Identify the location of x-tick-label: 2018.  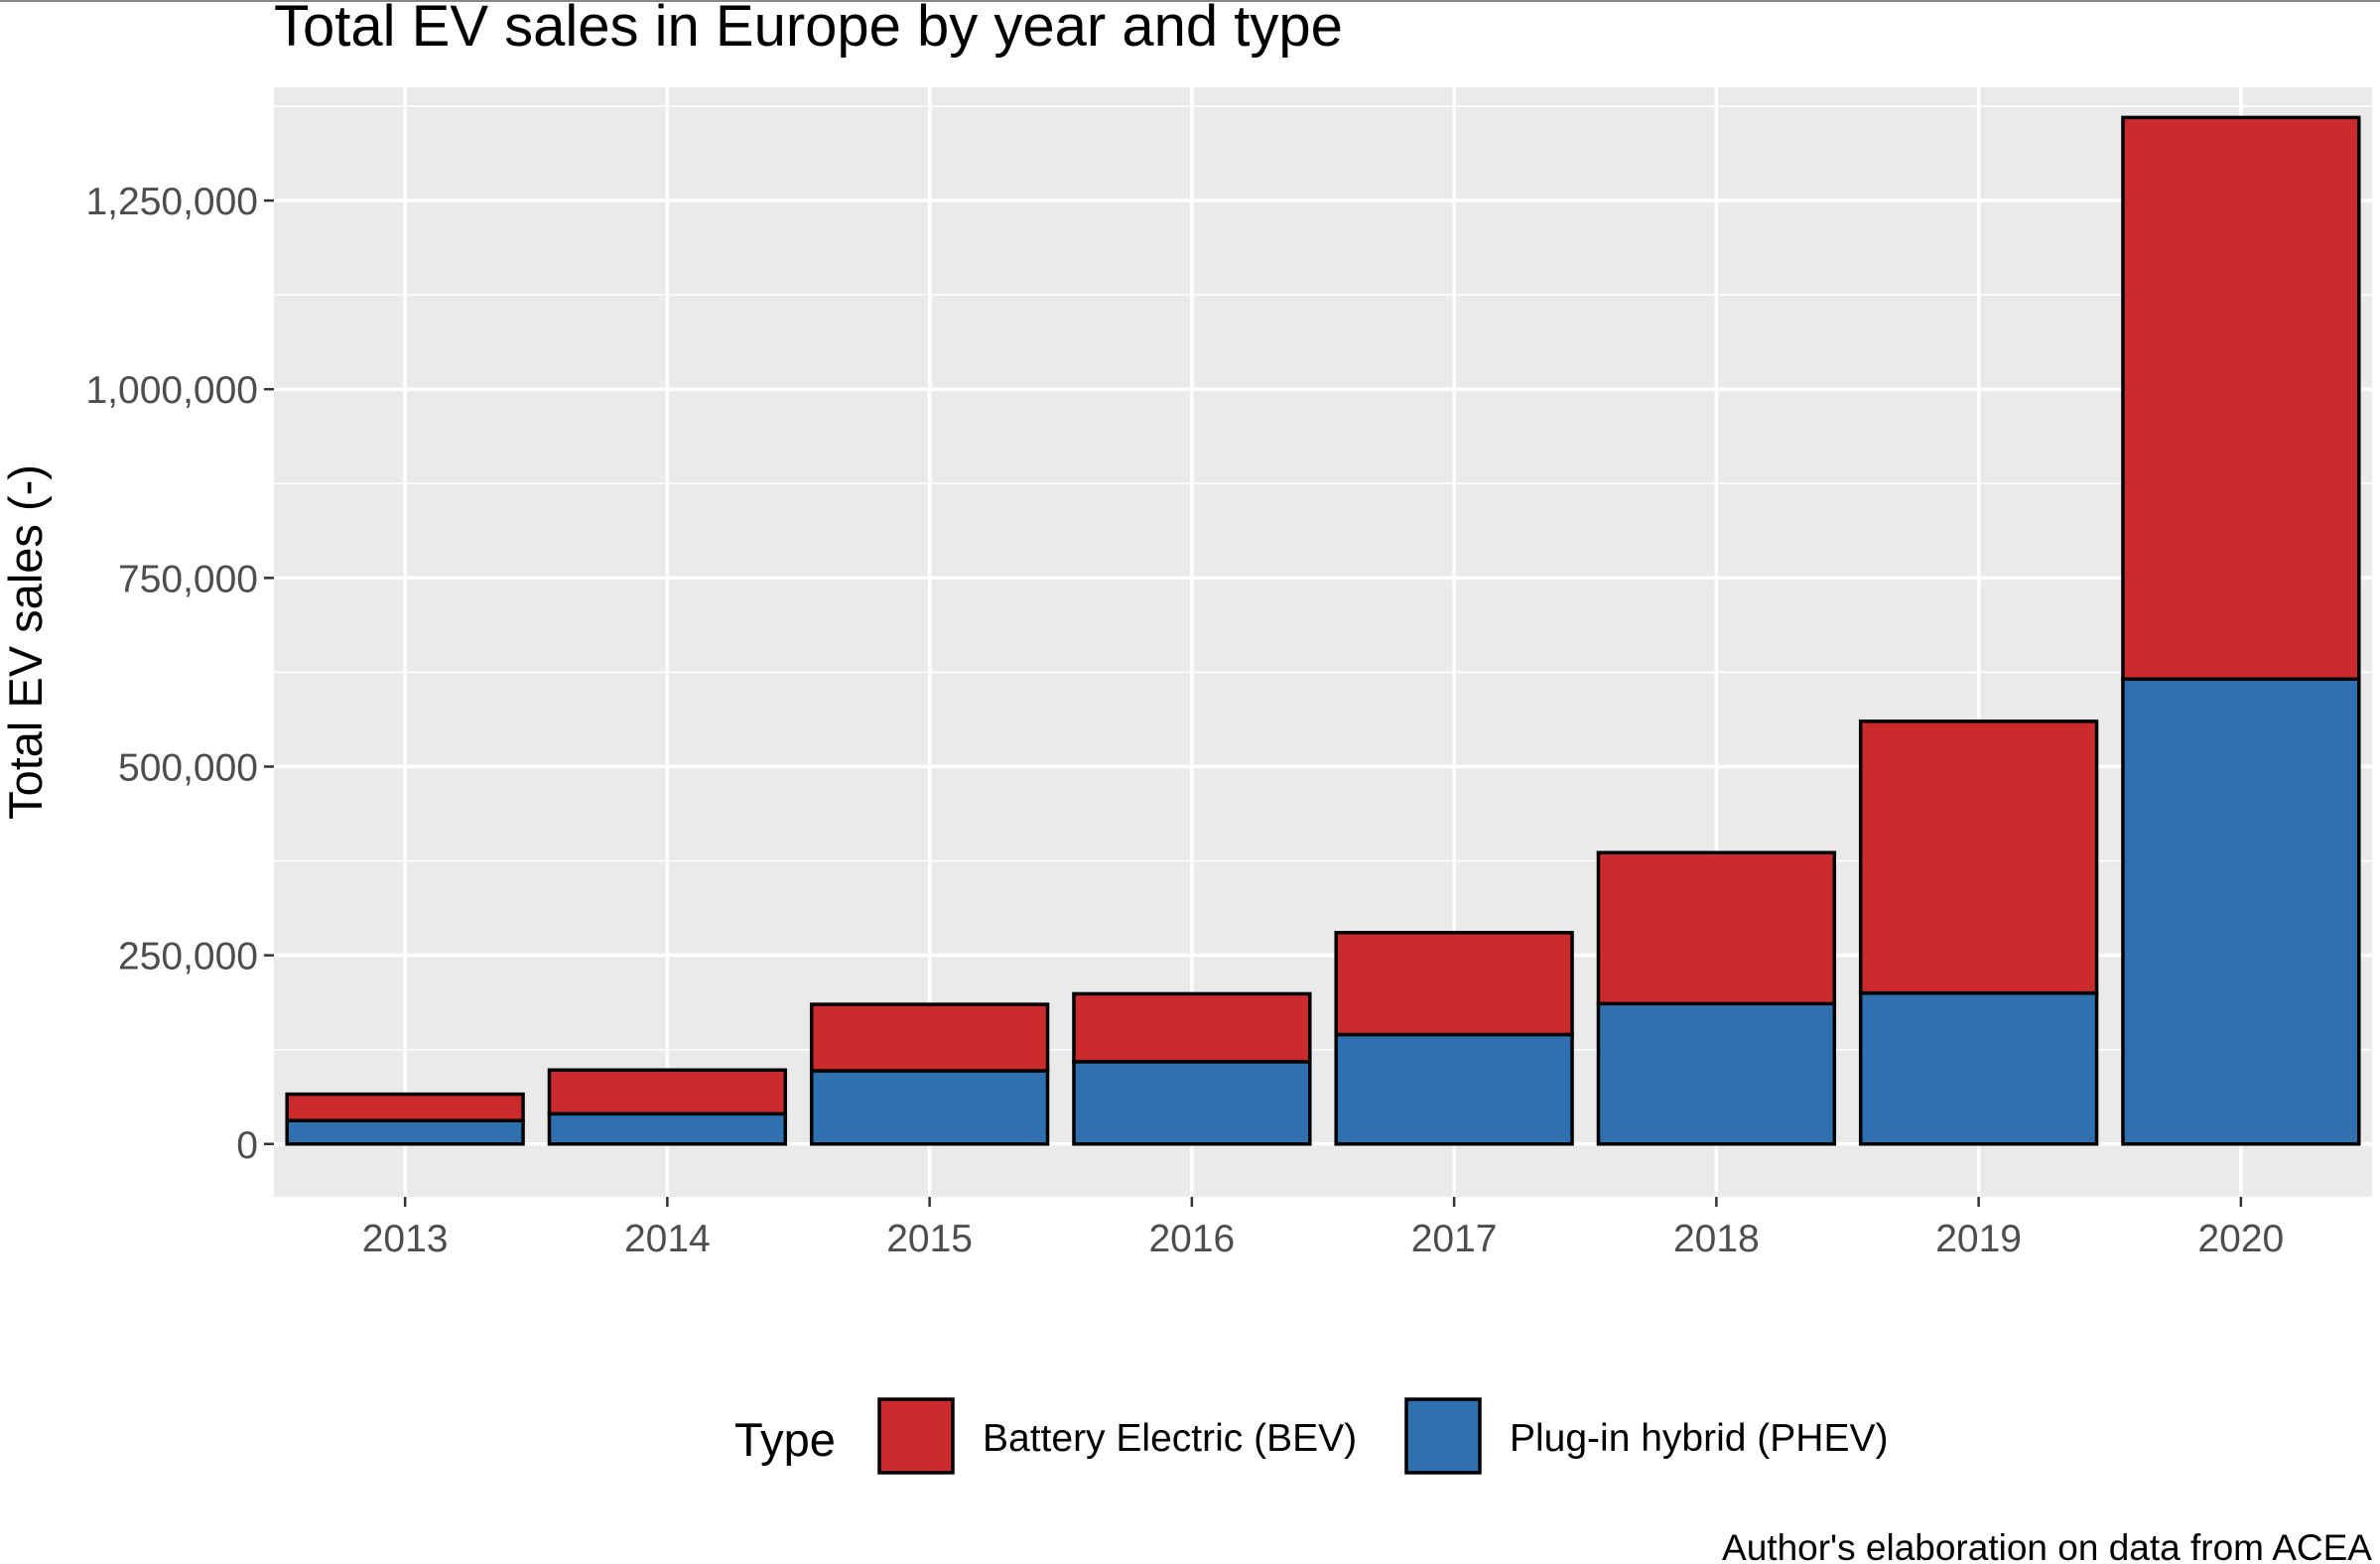
(1716, 1239).